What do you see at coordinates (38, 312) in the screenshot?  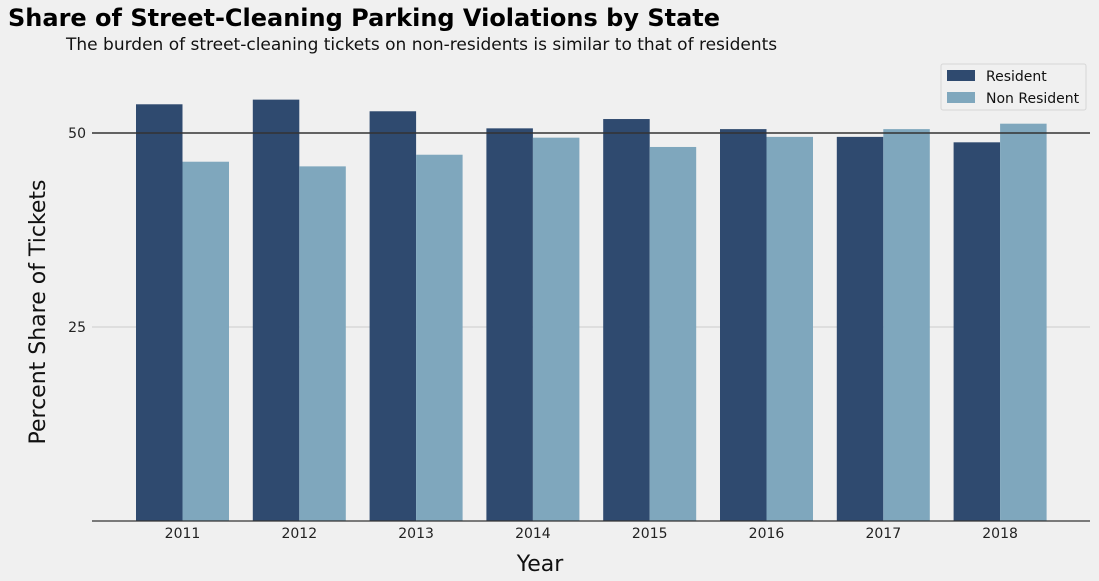 I see `y-axis-label: Percent Share of Tickets` at bounding box center [38, 312].